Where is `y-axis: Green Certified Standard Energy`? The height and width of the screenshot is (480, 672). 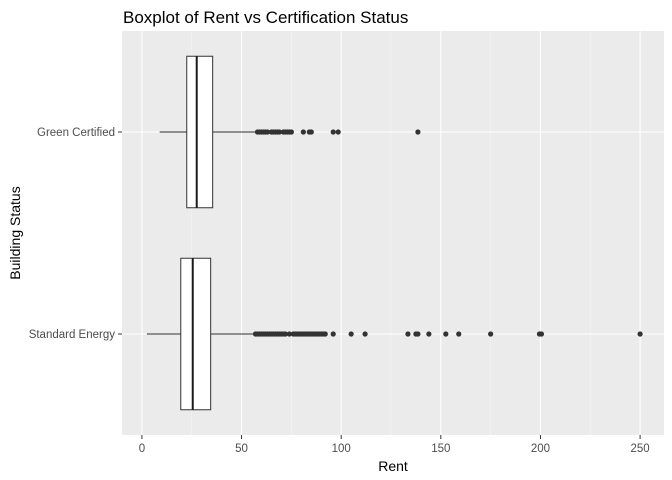 y-axis: Green Certified Standard Energy is located at coordinates (75, 234).